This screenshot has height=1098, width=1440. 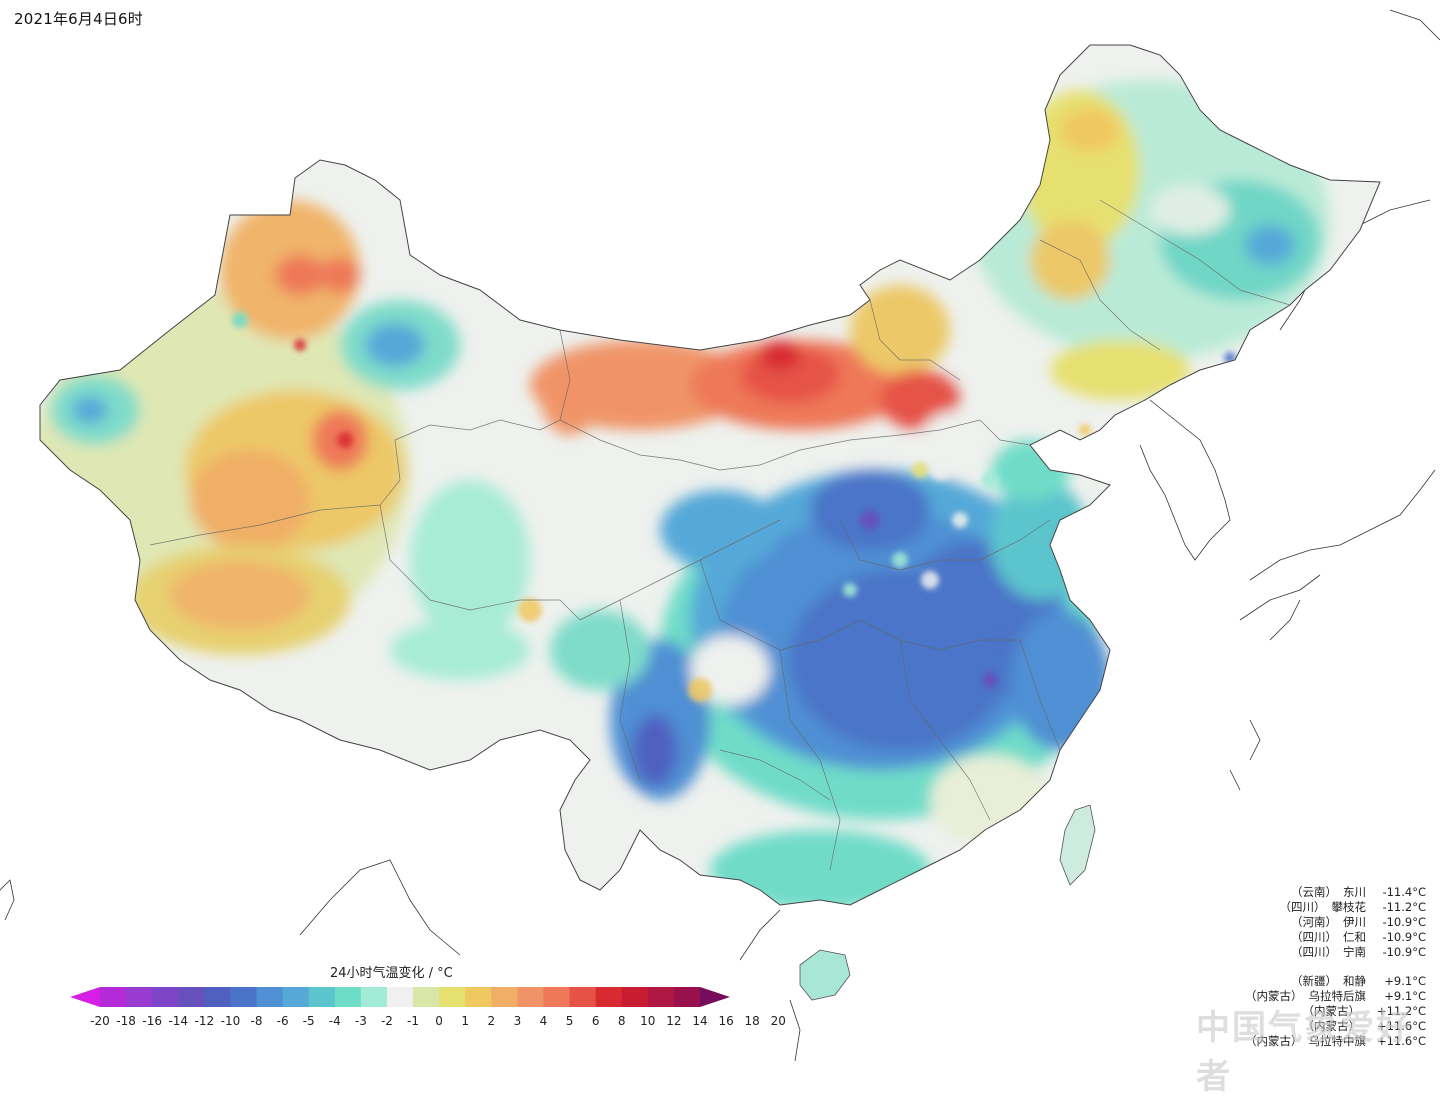 I want to click on colorbar-tick-label: -4, so click(x=334, y=1021).